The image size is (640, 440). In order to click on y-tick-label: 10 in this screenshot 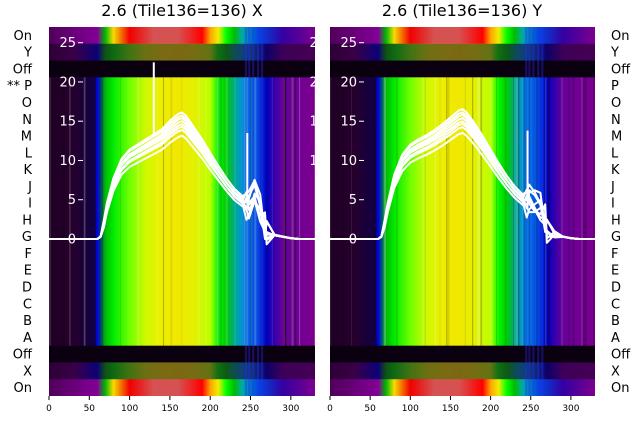, I will do `click(67, 161)`.